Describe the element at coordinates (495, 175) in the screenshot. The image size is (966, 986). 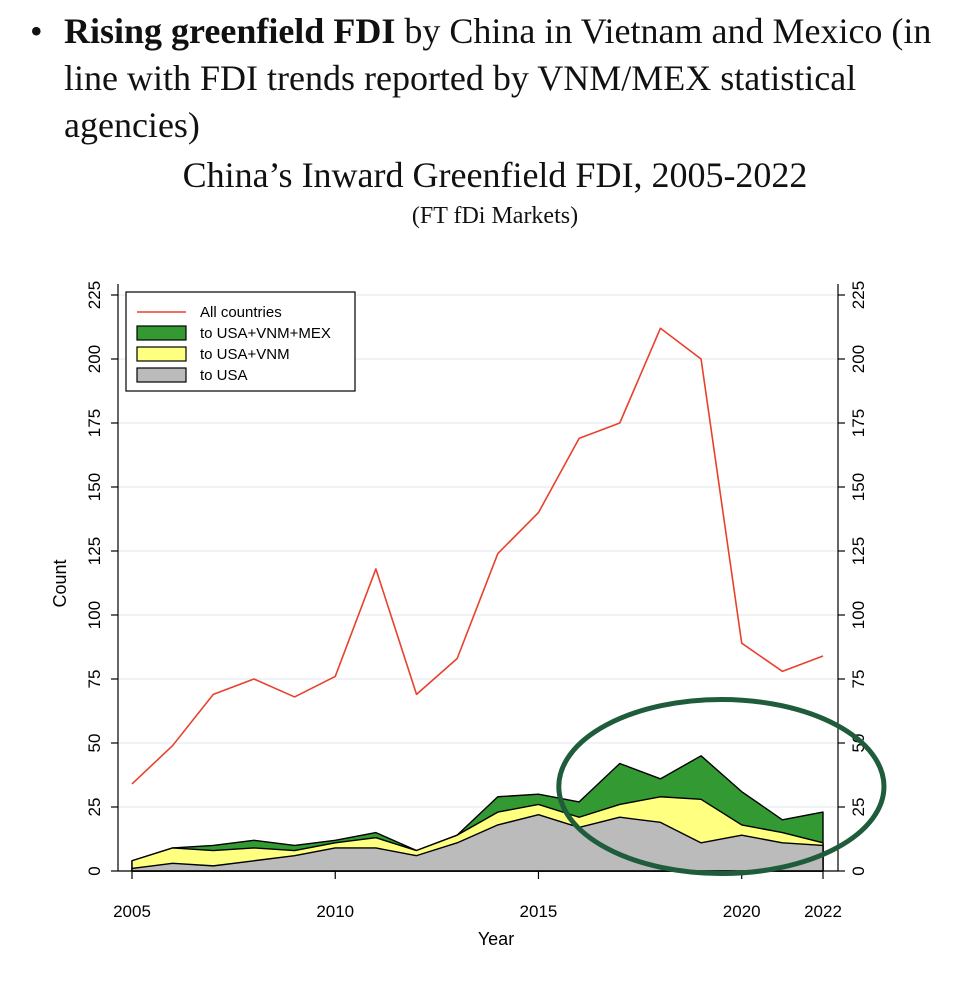
I see `chart-title: China’s Inward Greenfield FDI, 2005-2022` at that location.